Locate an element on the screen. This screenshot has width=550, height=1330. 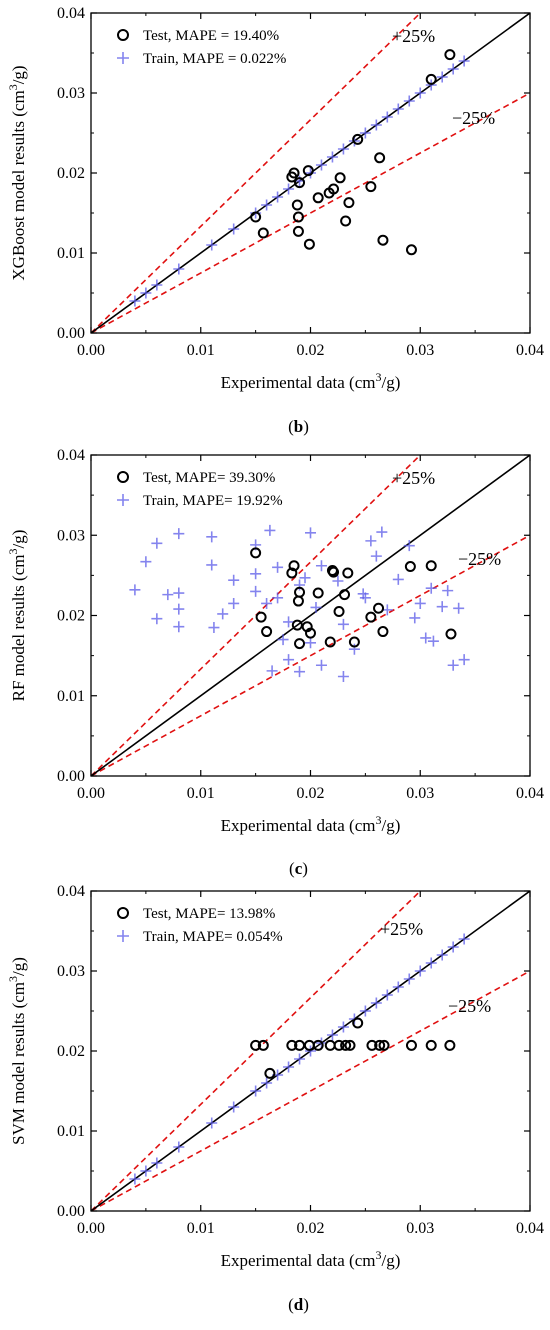
x-axis-label: Experimental data (cm3/g) is located at coordinates (311, 1259).